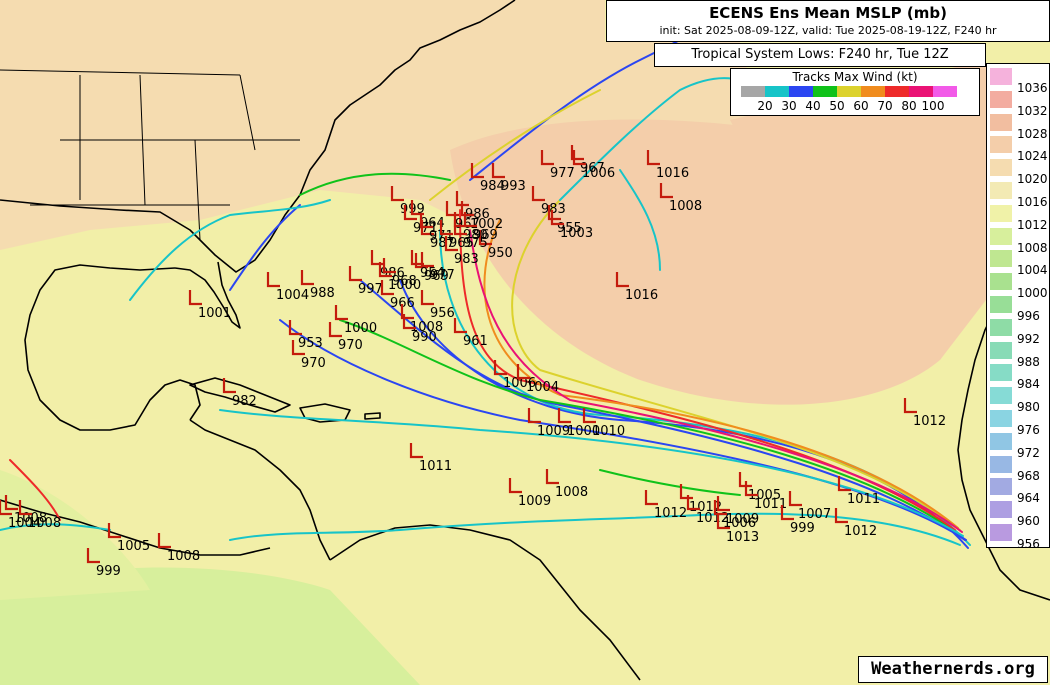  I want to click on florida-coast, so click(207, 295).